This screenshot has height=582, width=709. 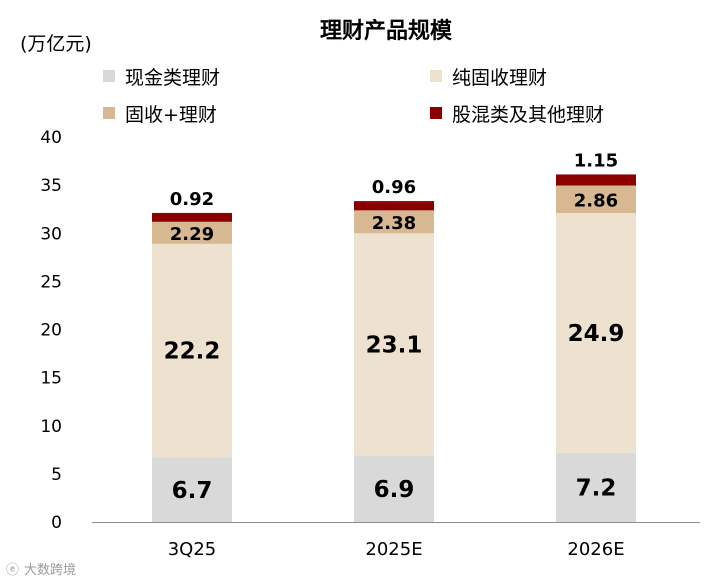 What do you see at coordinates (56, 44) in the screenshot?
I see `unit-label: (万亿元)` at bounding box center [56, 44].